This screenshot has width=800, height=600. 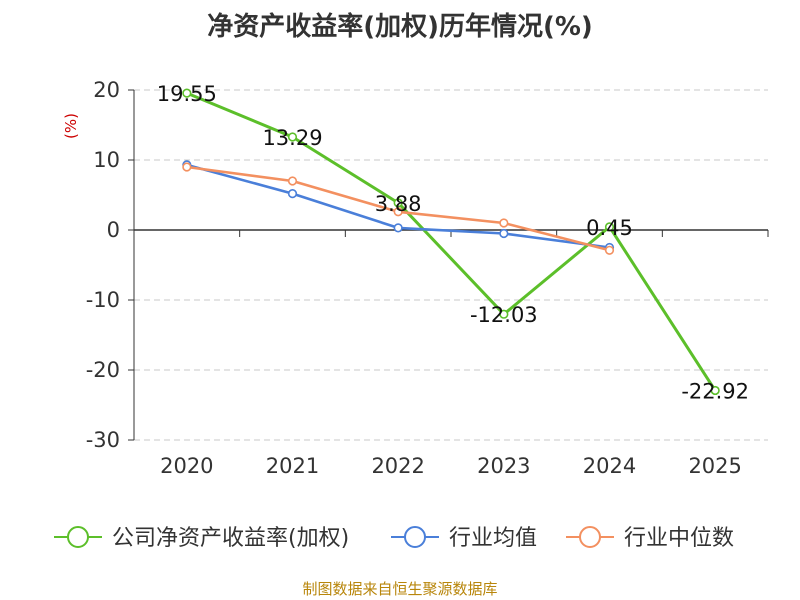 I want to click on y-axis-label: (%), so click(x=71, y=126).